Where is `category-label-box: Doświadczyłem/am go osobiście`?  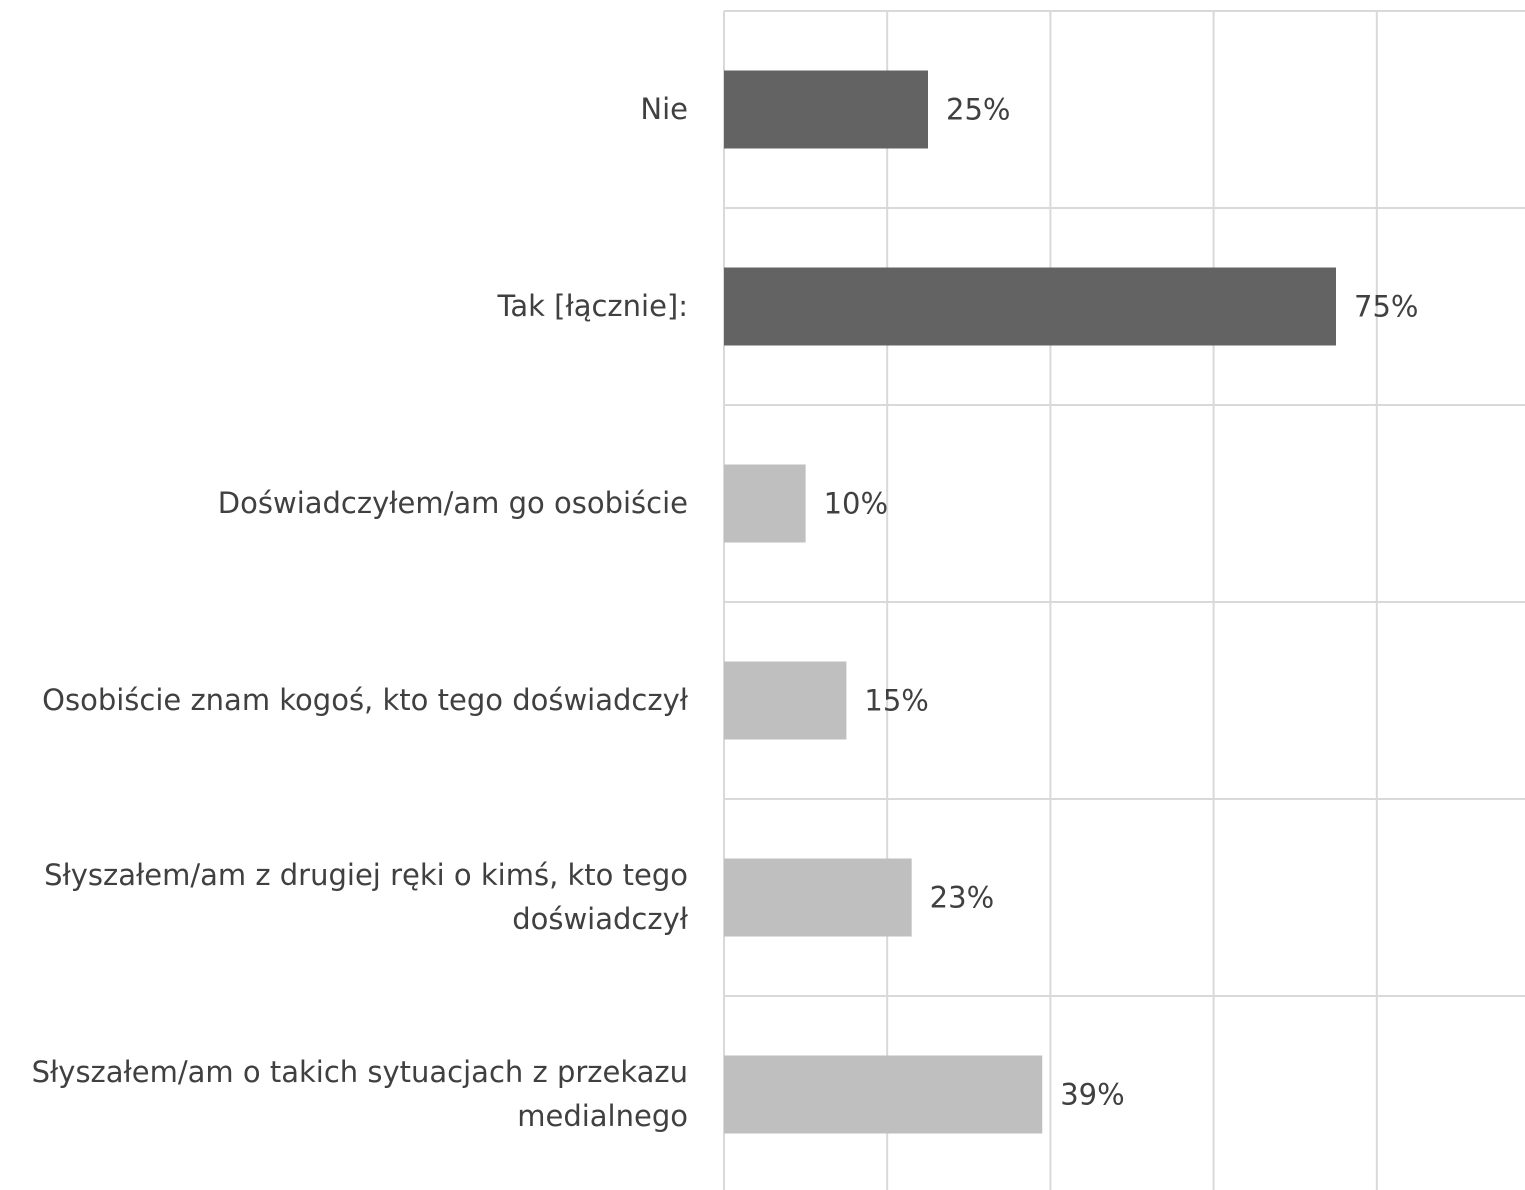 category-label-box: Doświadczyłem/am go osobiście is located at coordinates (452, 502).